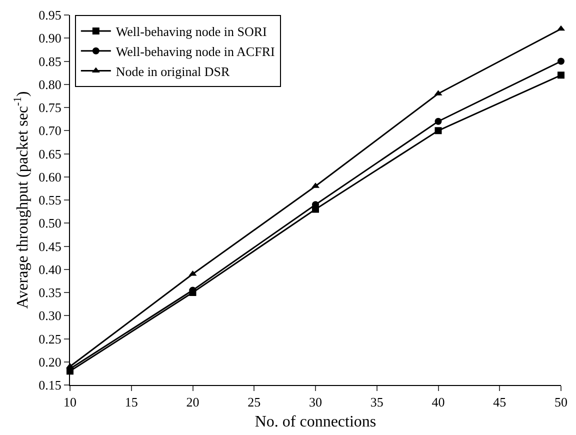 The height and width of the screenshot is (435, 576). Describe the element at coordinates (50, 84) in the screenshot. I see `y-tick-label: 0.80` at that location.